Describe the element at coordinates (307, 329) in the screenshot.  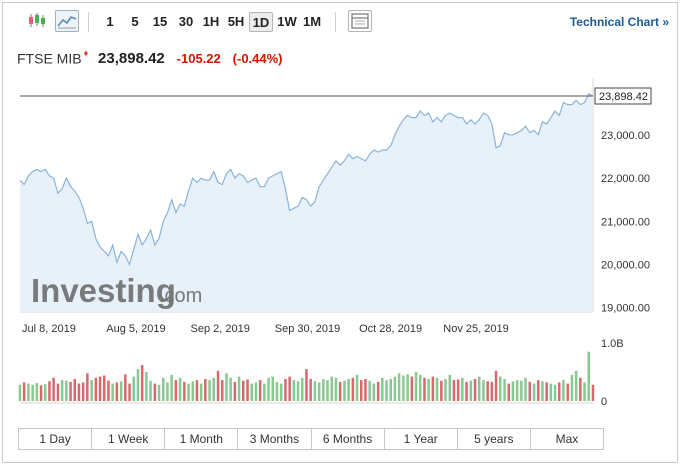
I see `date-tick-label: Sep 30, 2019` at that location.